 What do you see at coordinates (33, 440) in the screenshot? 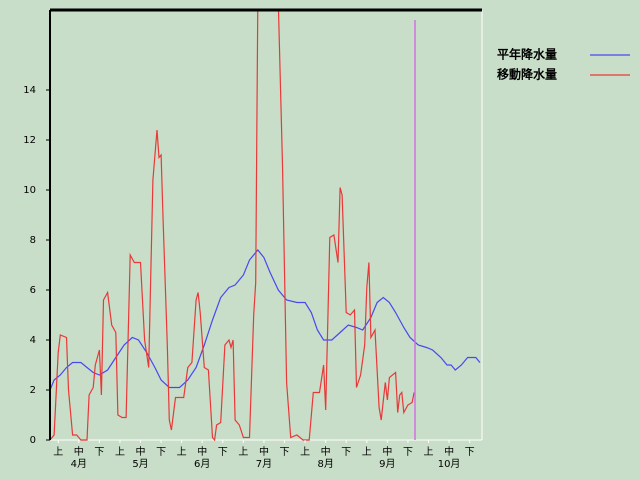
I see `y-tick-label: 0` at bounding box center [33, 440].